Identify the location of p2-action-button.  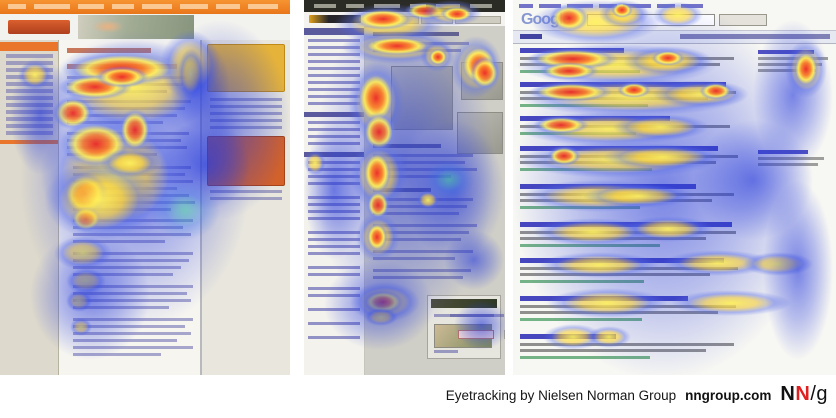
(504, 334).